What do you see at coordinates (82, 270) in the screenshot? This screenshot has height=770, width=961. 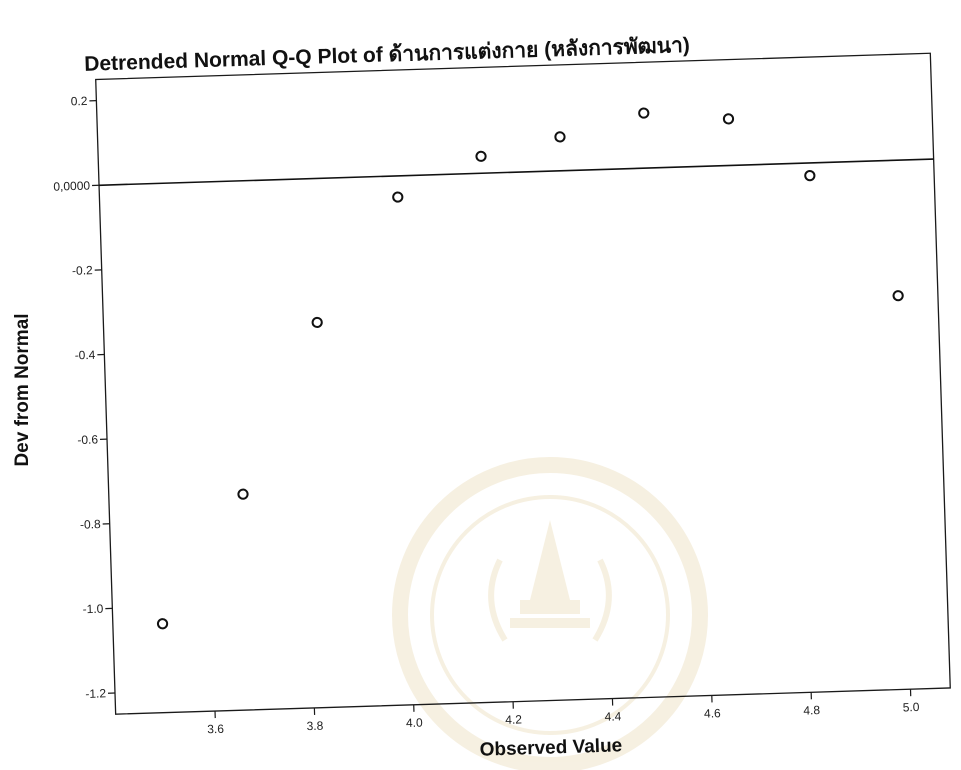 I see `y-tick-label: -0.2` at bounding box center [82, 270].